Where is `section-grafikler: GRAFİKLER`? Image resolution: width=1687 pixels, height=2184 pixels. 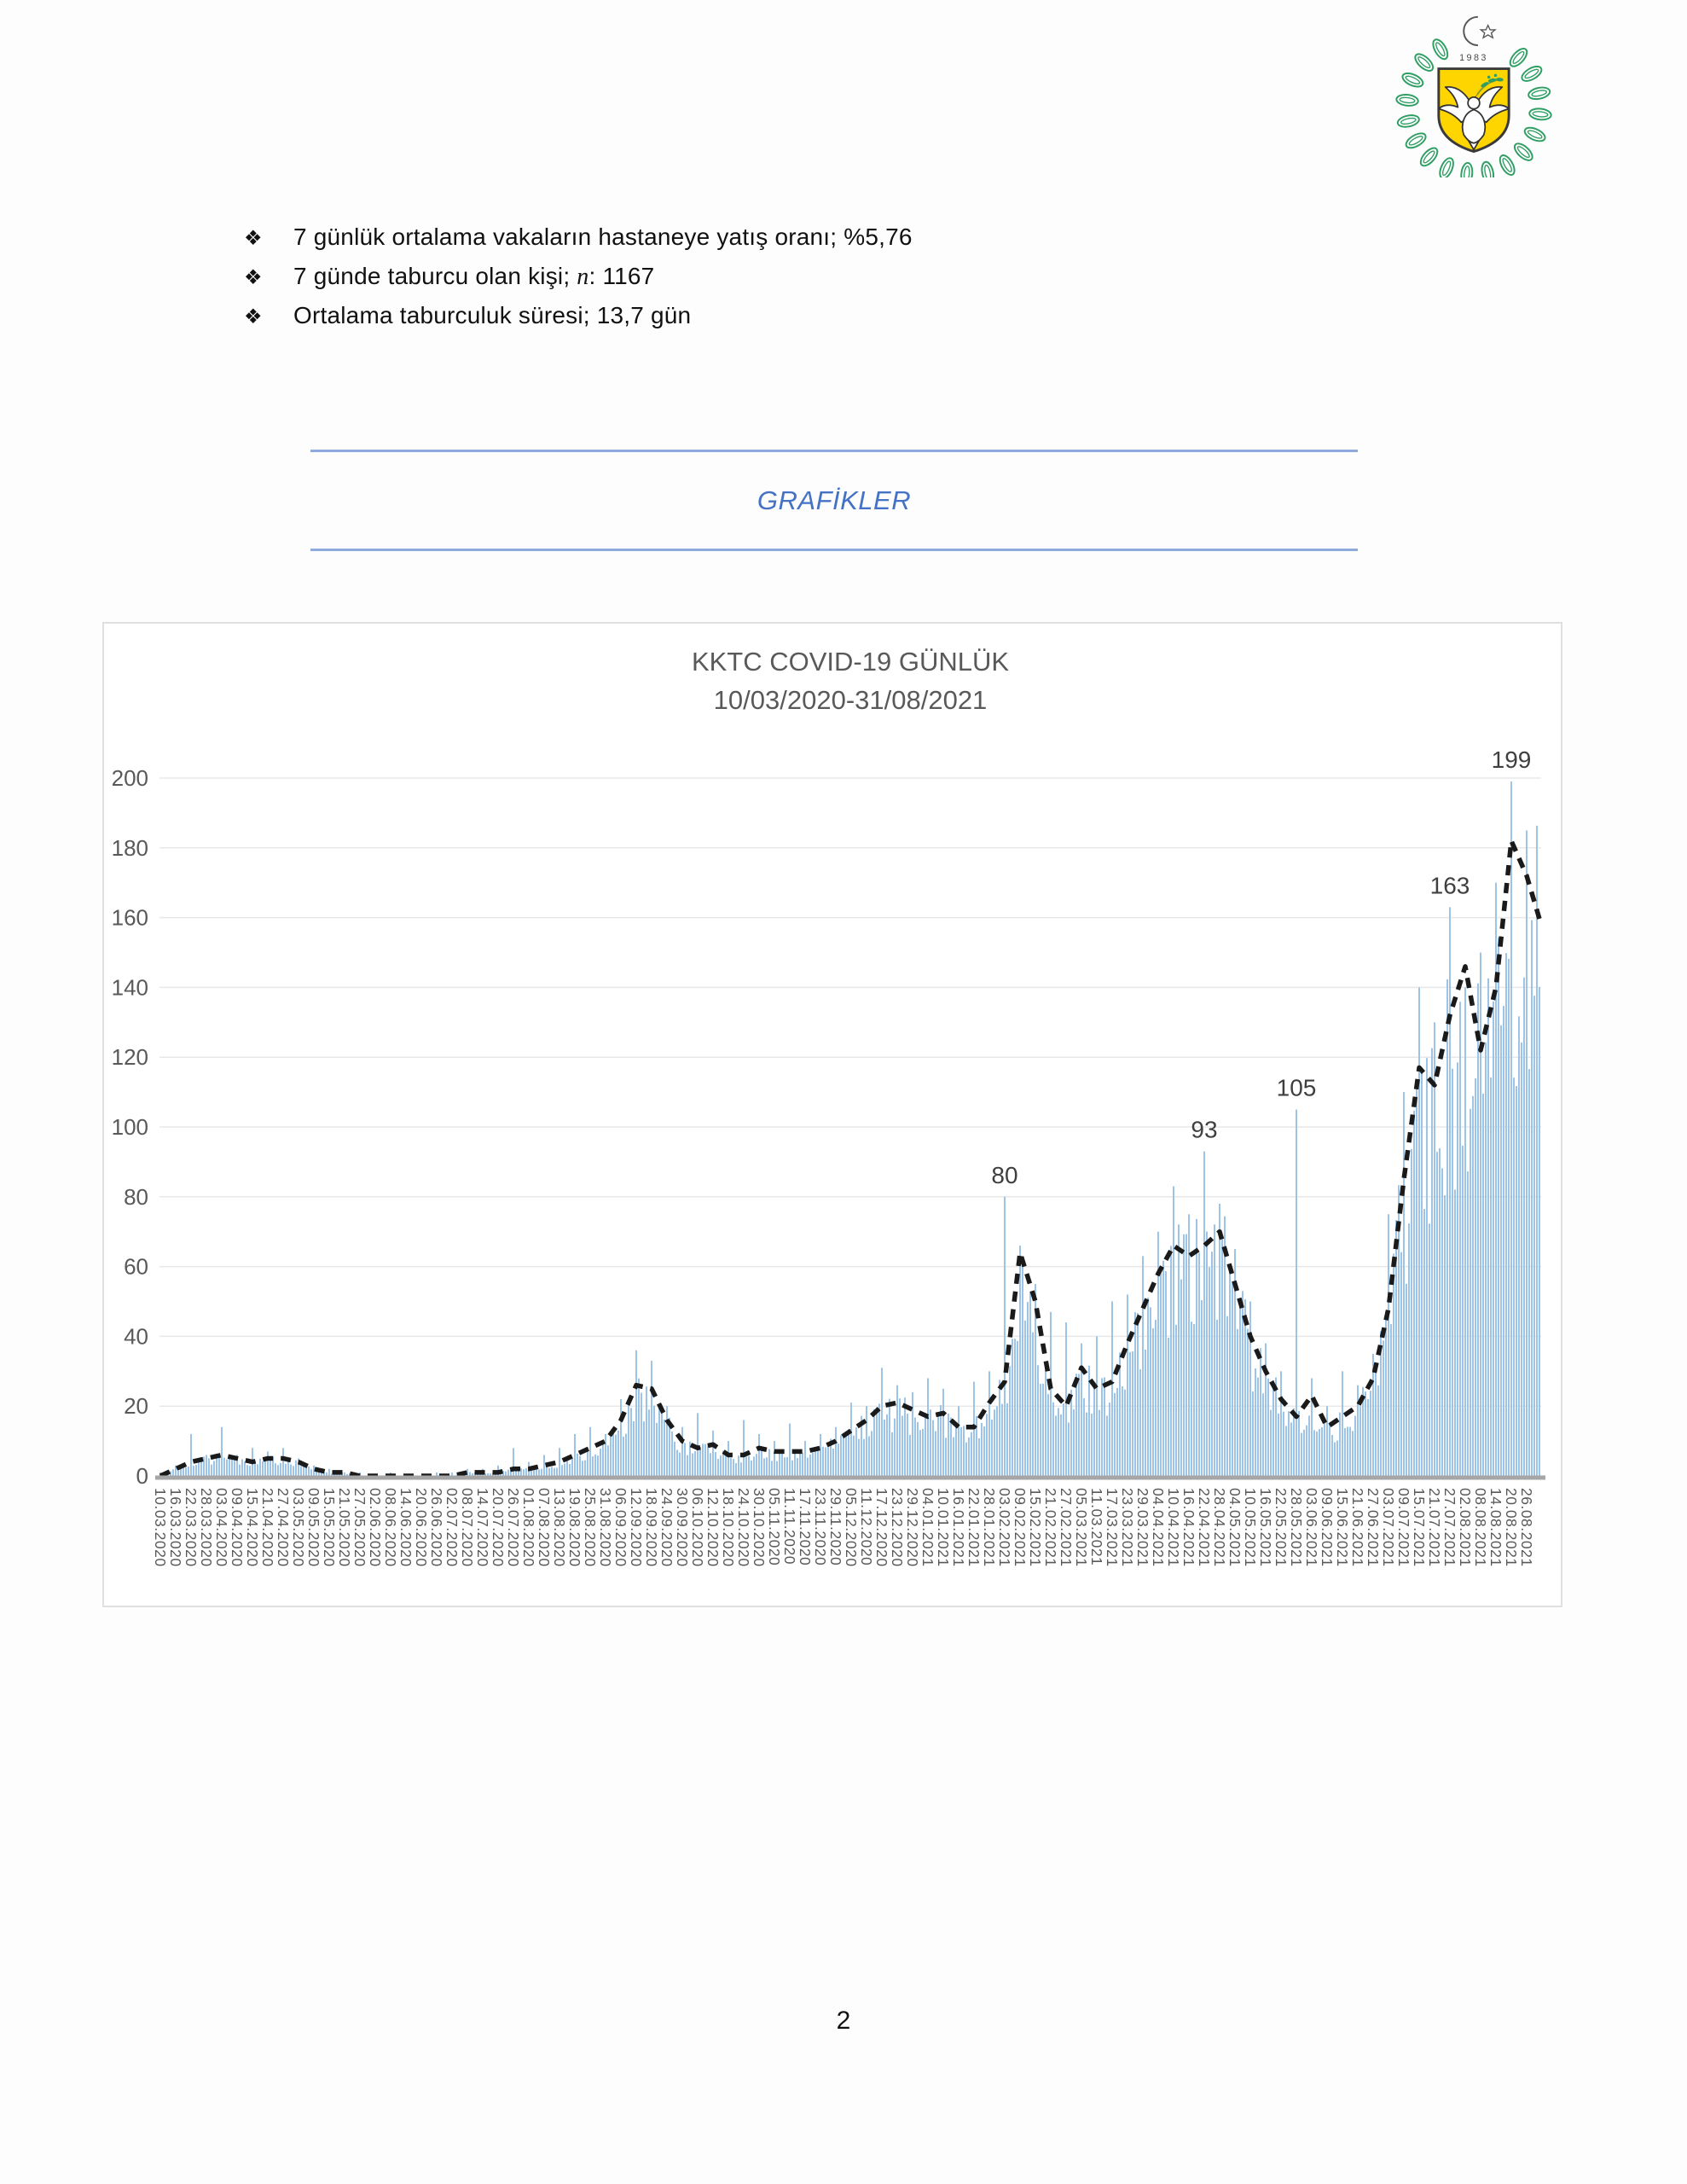
section-grafikler: GRAFİKLER is located at coordinates (834, 501).